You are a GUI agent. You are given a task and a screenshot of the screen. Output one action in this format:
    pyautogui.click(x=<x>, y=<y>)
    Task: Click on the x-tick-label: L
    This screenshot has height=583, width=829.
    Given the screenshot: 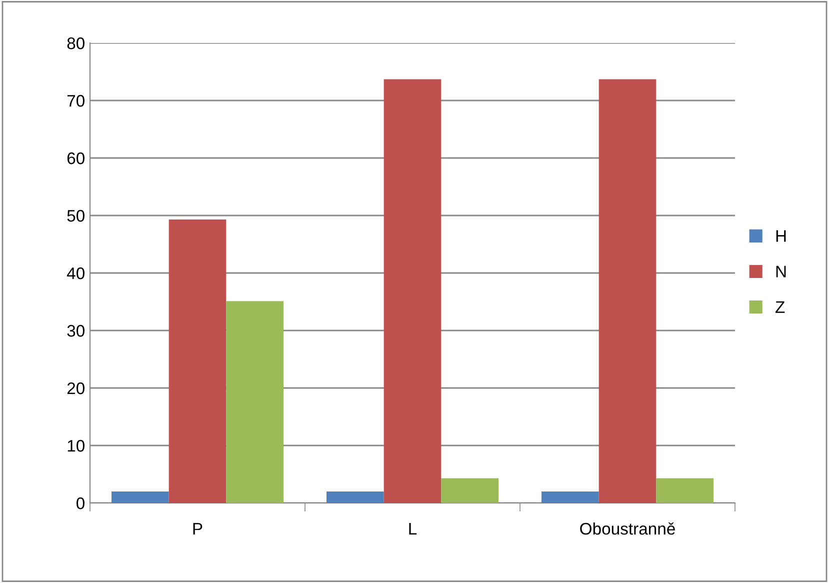 What is the action you would take?
    pyautogui.click(x=413, y=529)
    